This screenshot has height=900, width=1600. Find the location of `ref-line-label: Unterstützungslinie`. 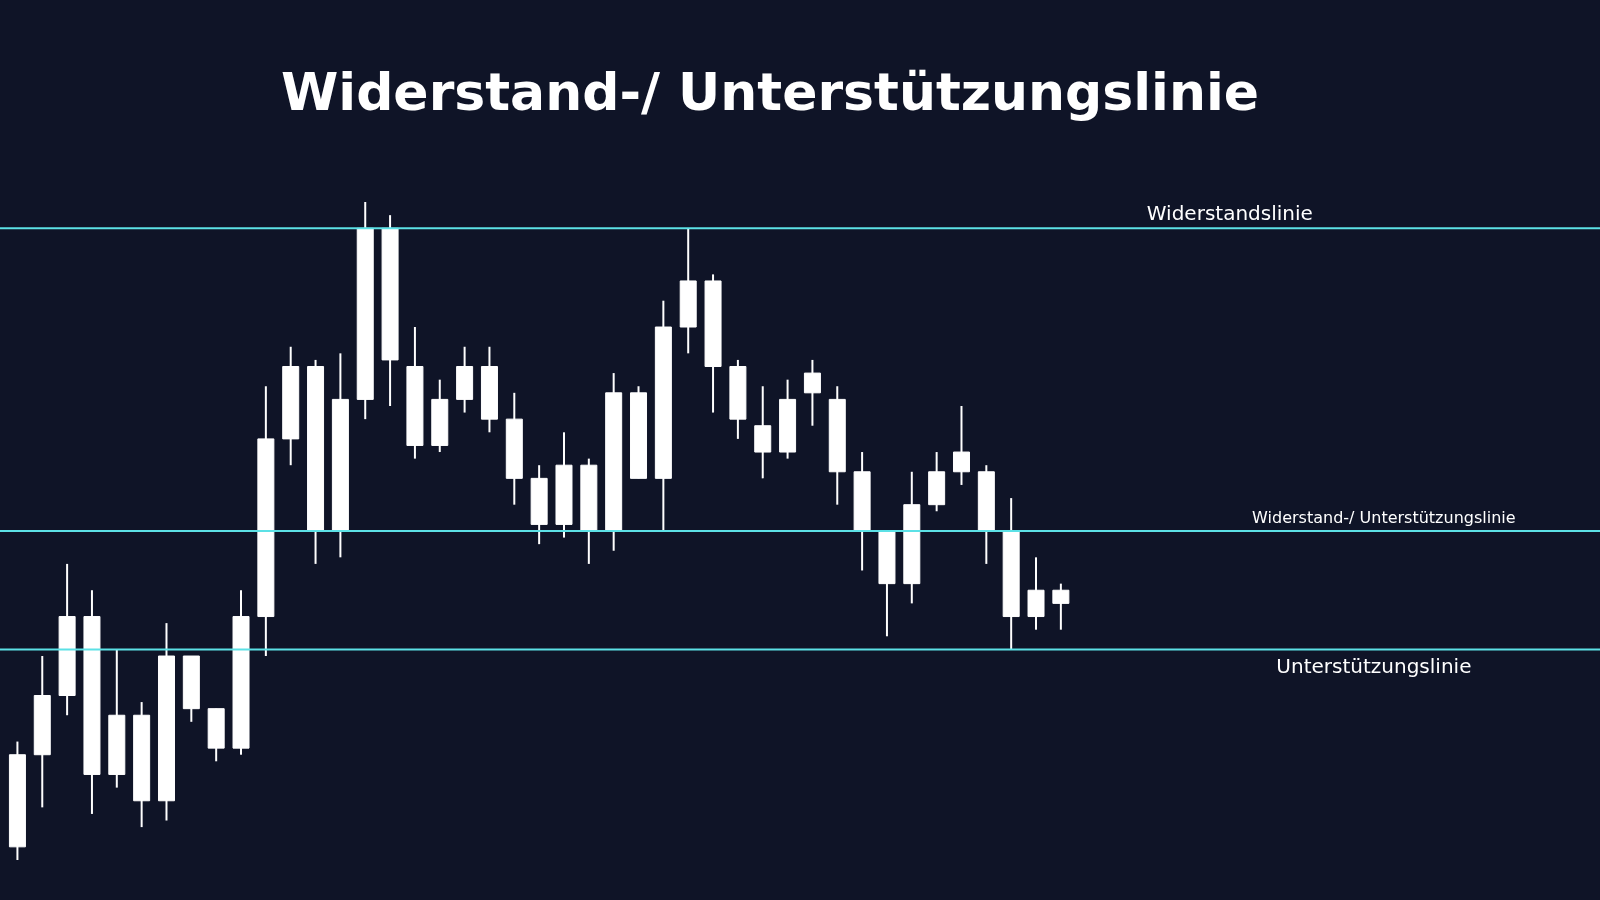

ref-line-label: Unterstützungslinie is located at coordinates (1374, 666).